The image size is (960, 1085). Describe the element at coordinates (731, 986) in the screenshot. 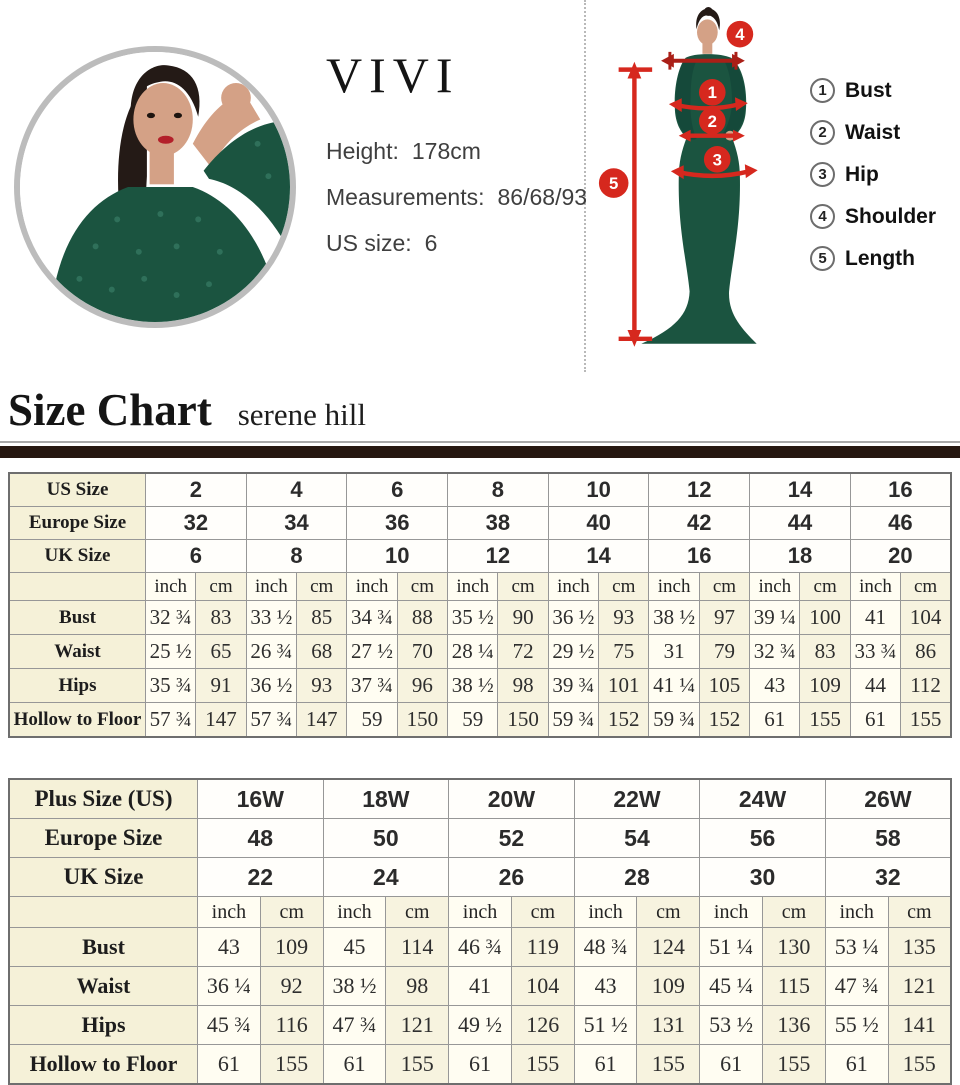

I see `measurement-inch-cell: 45 ¼` at that location.